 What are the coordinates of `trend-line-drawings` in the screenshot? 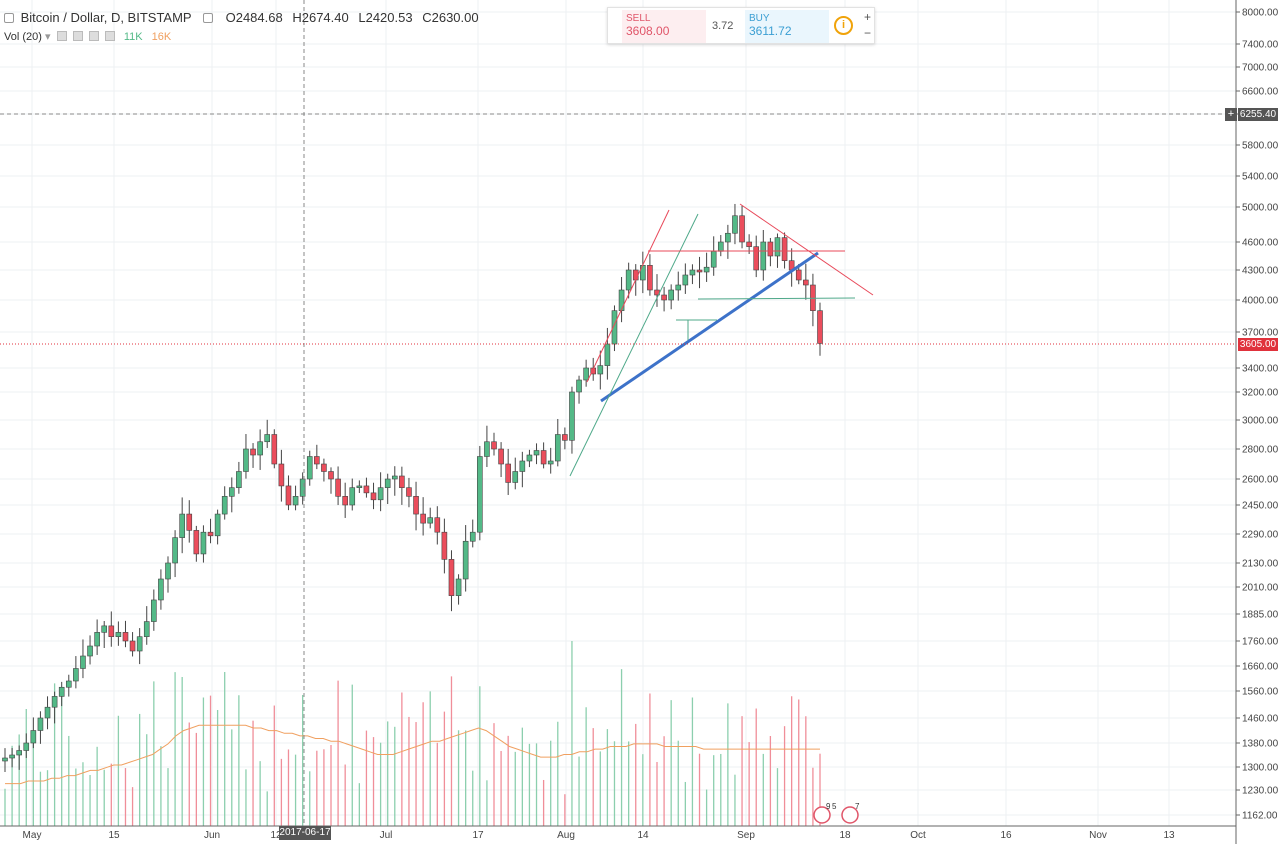 It's located at (721, 340).